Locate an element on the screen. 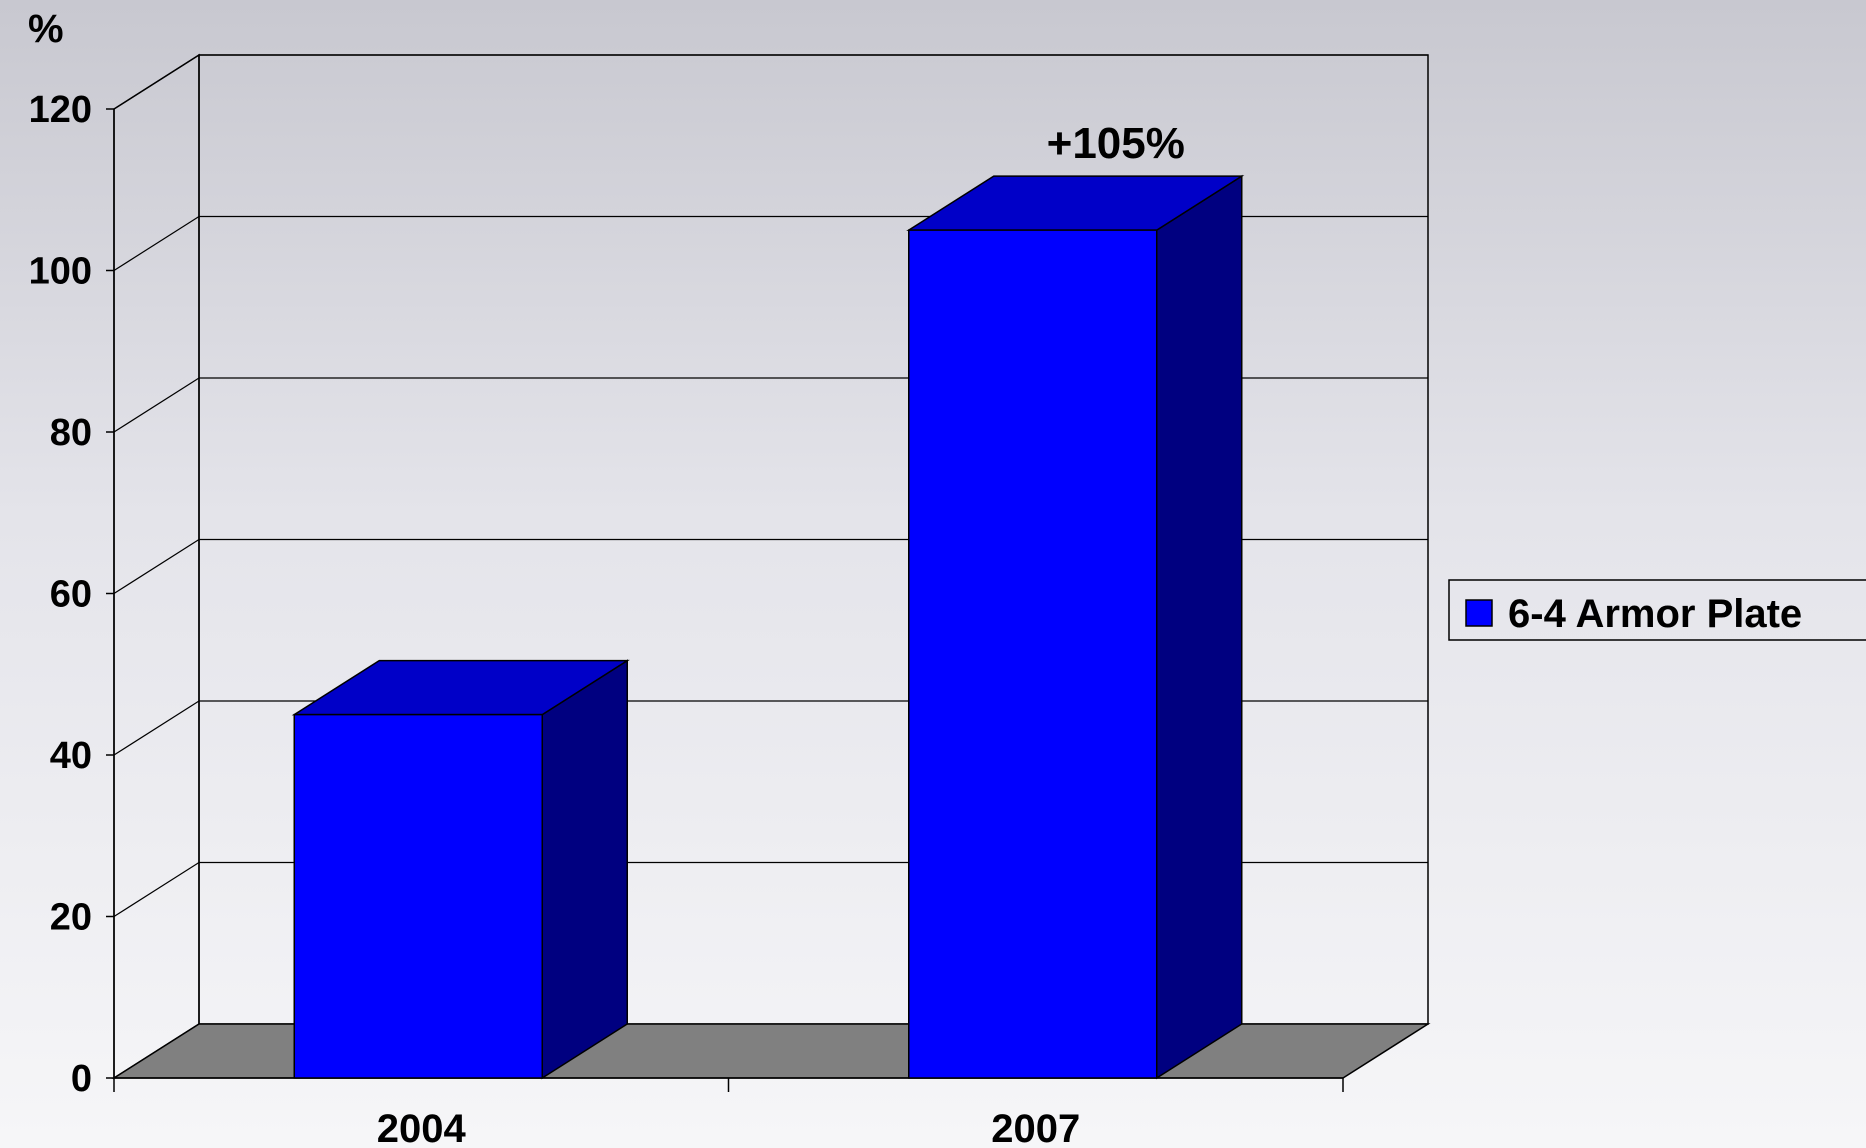 The width and height of the screenshot is (1866, 1148). y-tick-label: 100 is located at coordinates (60, 272).